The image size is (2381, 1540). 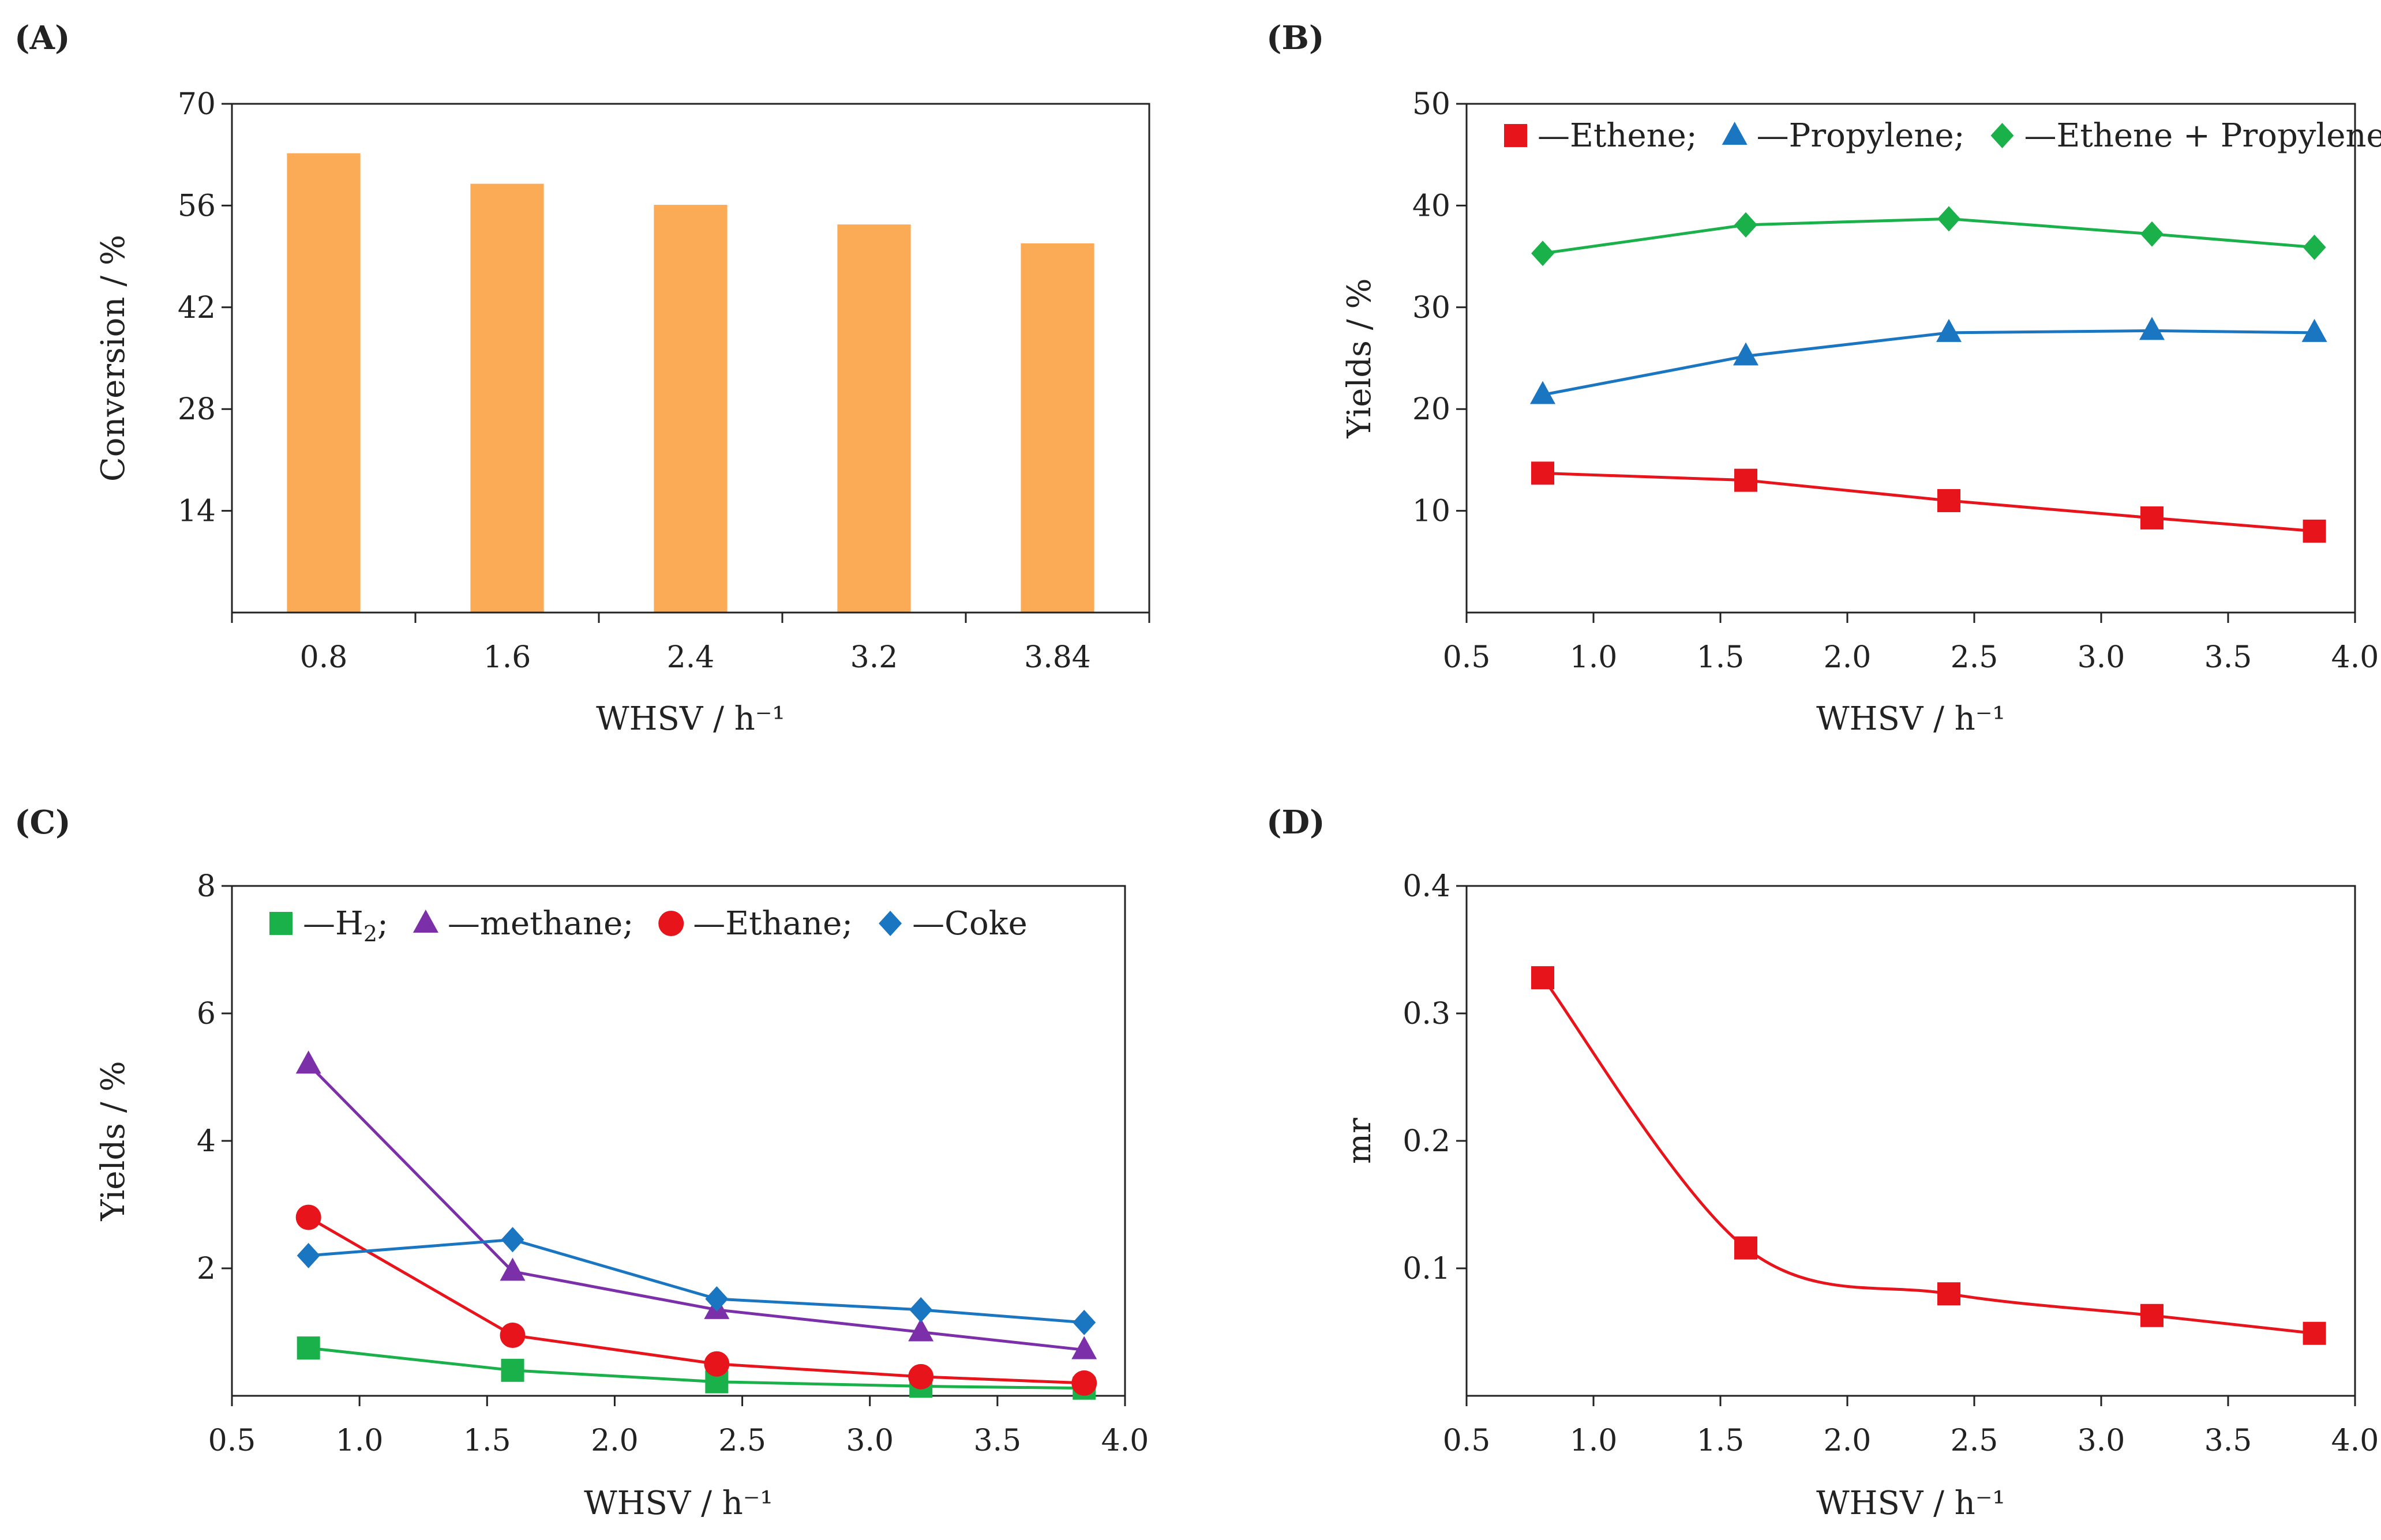 I want to click on legend-entry: —Ethene + Propylene, so click(x=2202, y=136).